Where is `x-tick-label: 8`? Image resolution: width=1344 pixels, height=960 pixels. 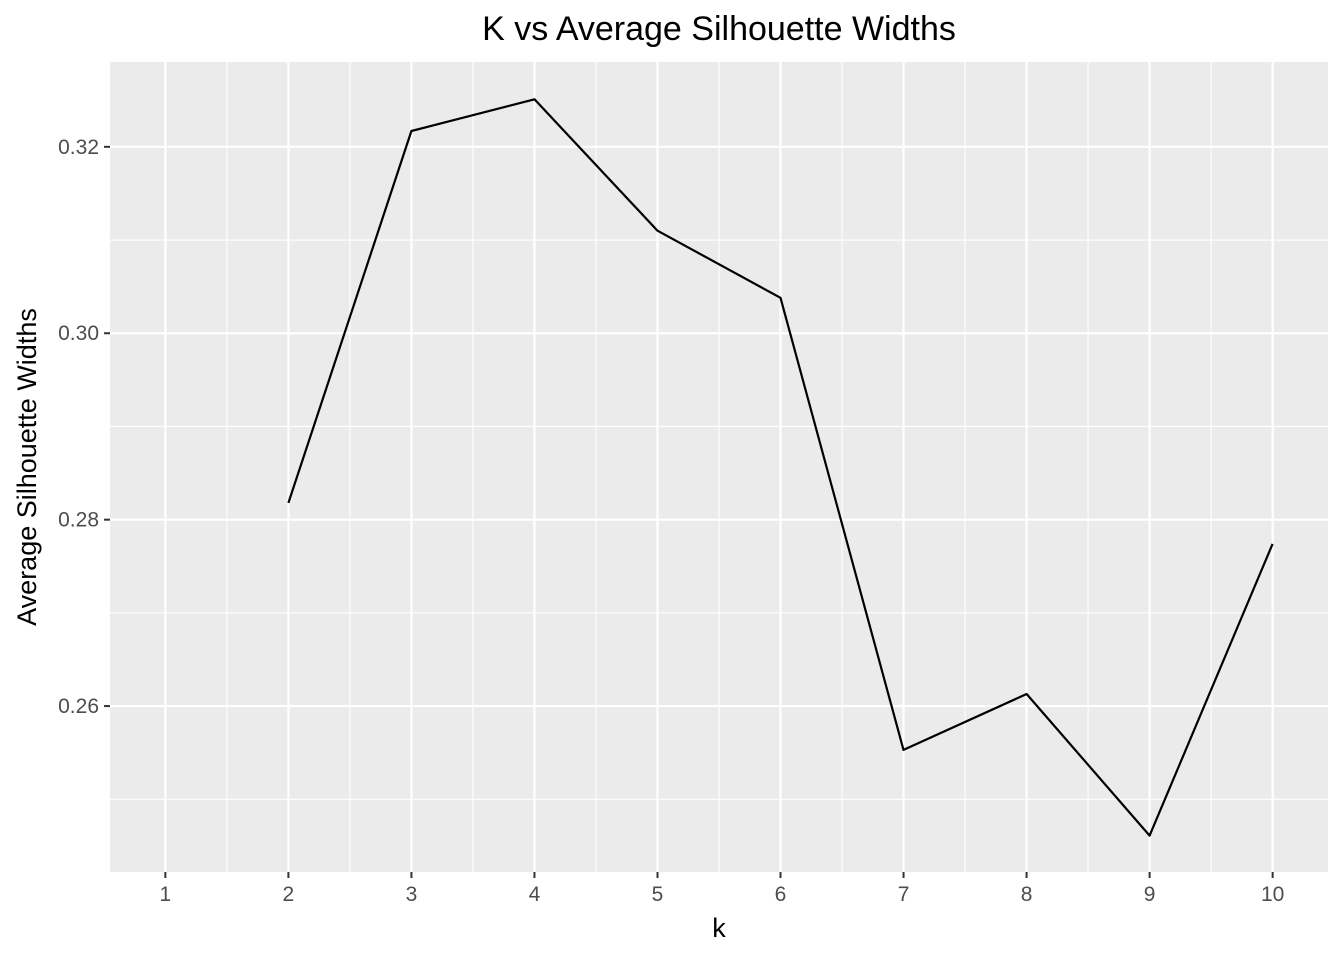
x-tick-label: 8 is located at coordinates (1027, 894).